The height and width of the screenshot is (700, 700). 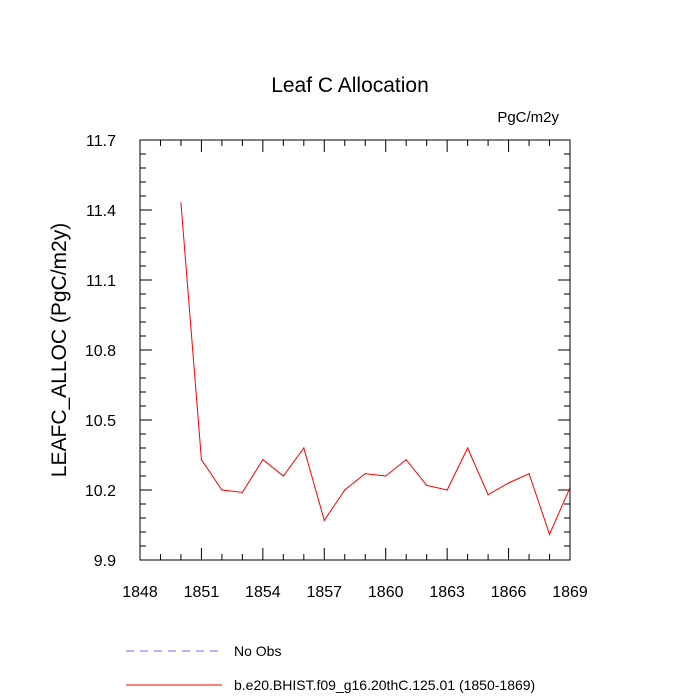 I want to click on y-tick-label: 10.5, so click(x=100, y=421).